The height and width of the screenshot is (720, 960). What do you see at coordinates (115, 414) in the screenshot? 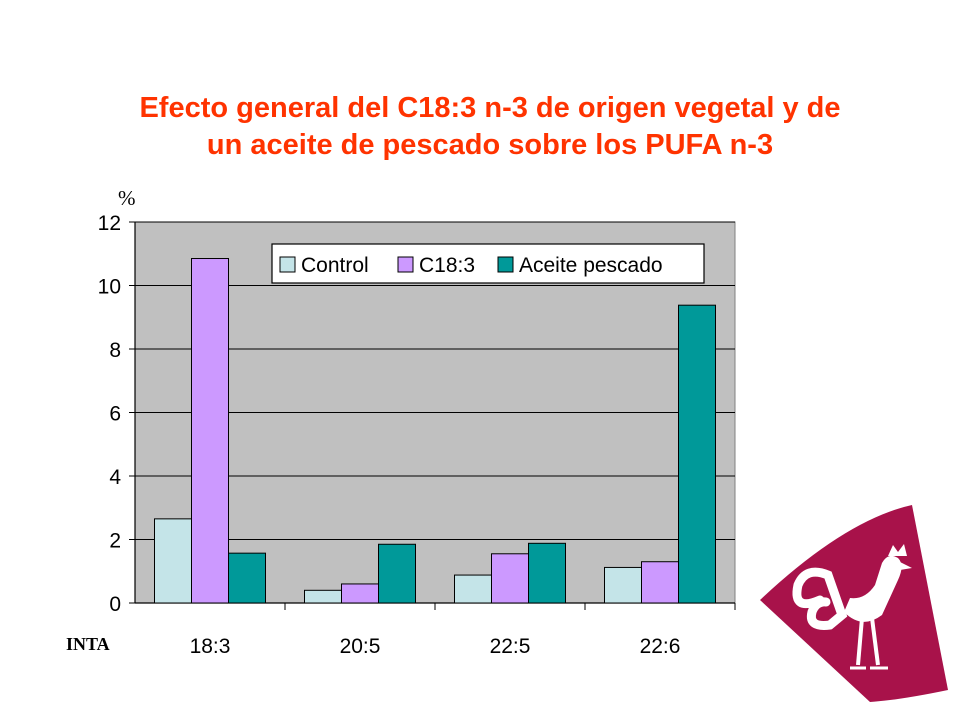
I see `y-tick-label: 6` at bounding box center [115, 414].